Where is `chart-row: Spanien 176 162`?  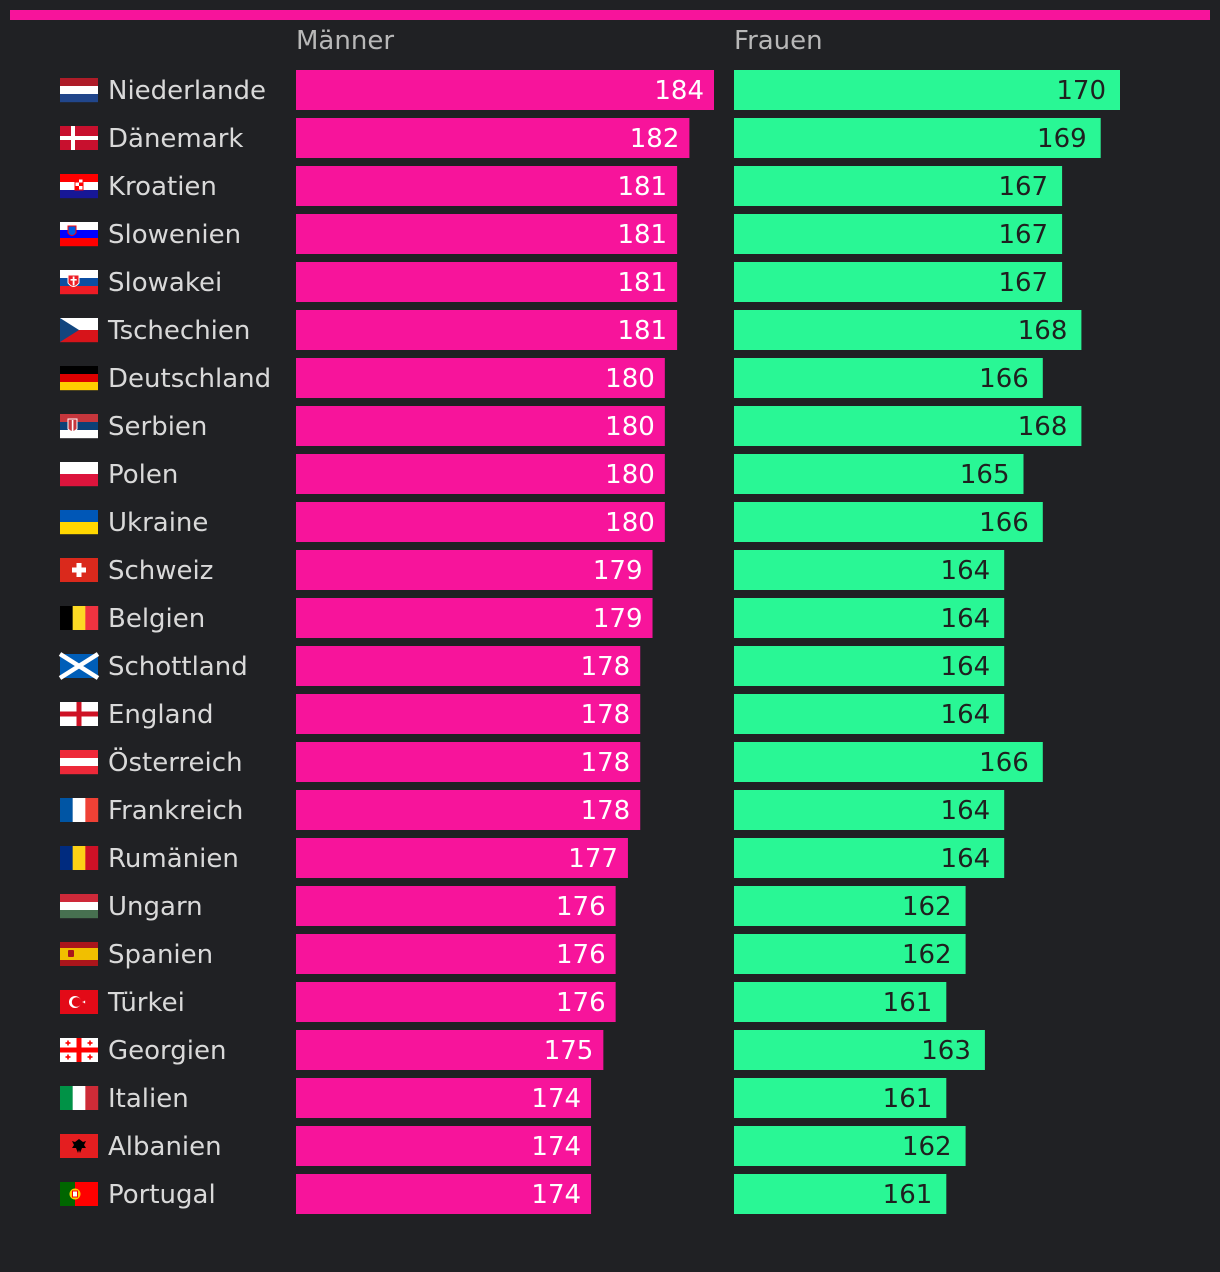 chart-row: Spanien 176 162 is located at coordinates (513, 954).